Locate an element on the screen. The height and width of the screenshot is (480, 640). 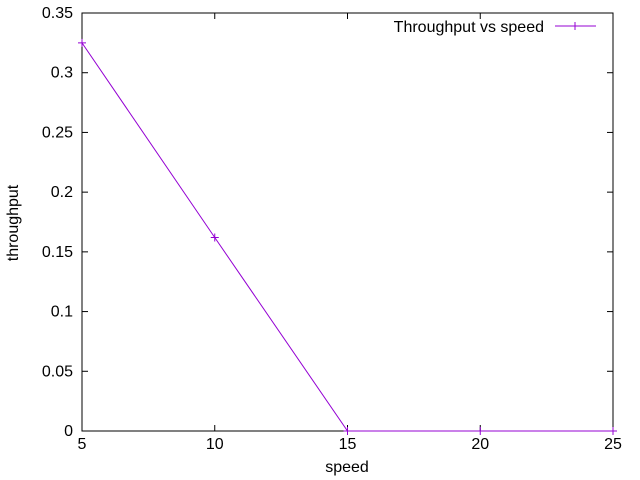
x-tick-label: 25 is located at coordinates (613, 444).